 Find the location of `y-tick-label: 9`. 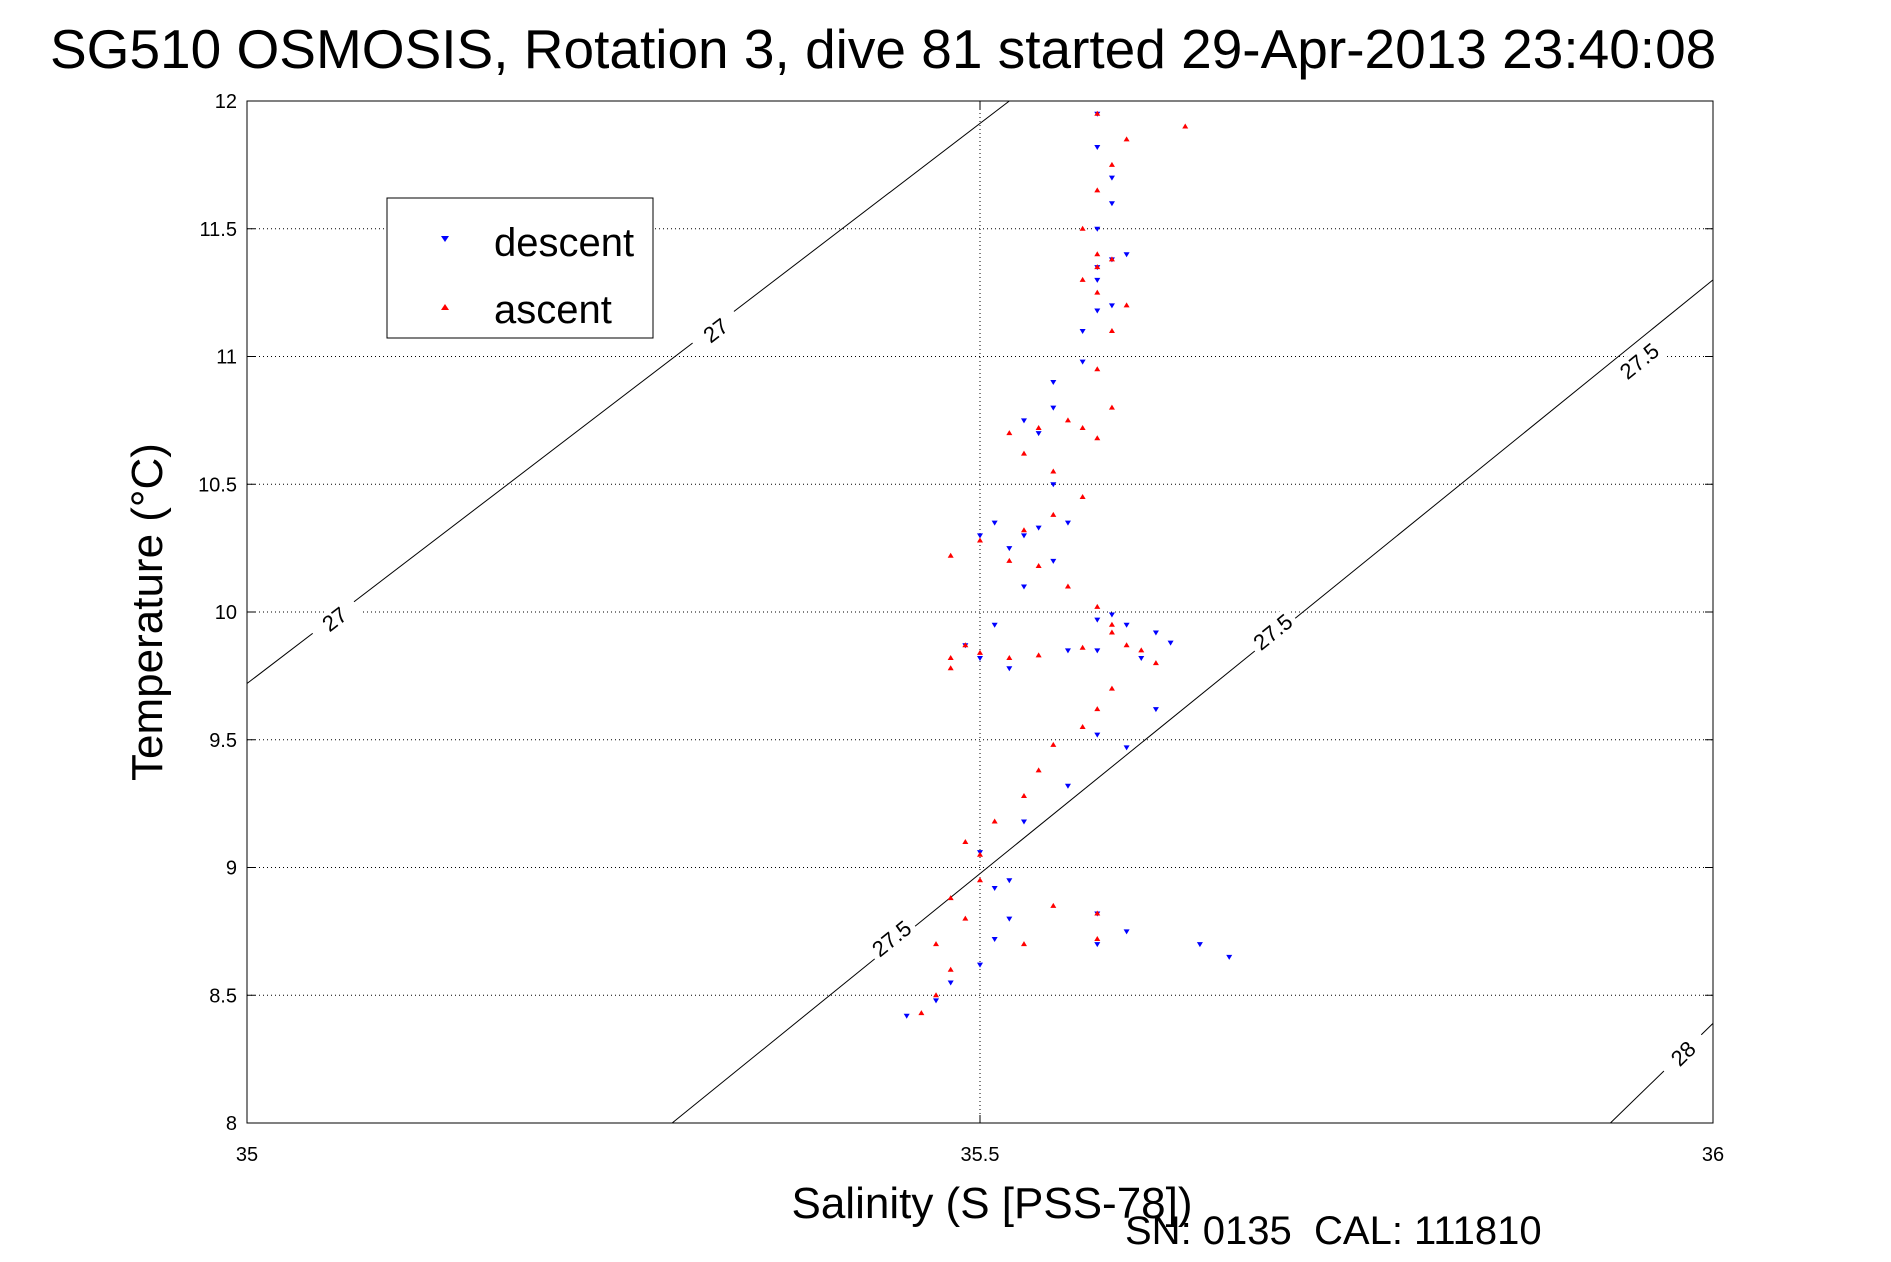

y-tick-label: 9 is located at coordinates (231, 869).